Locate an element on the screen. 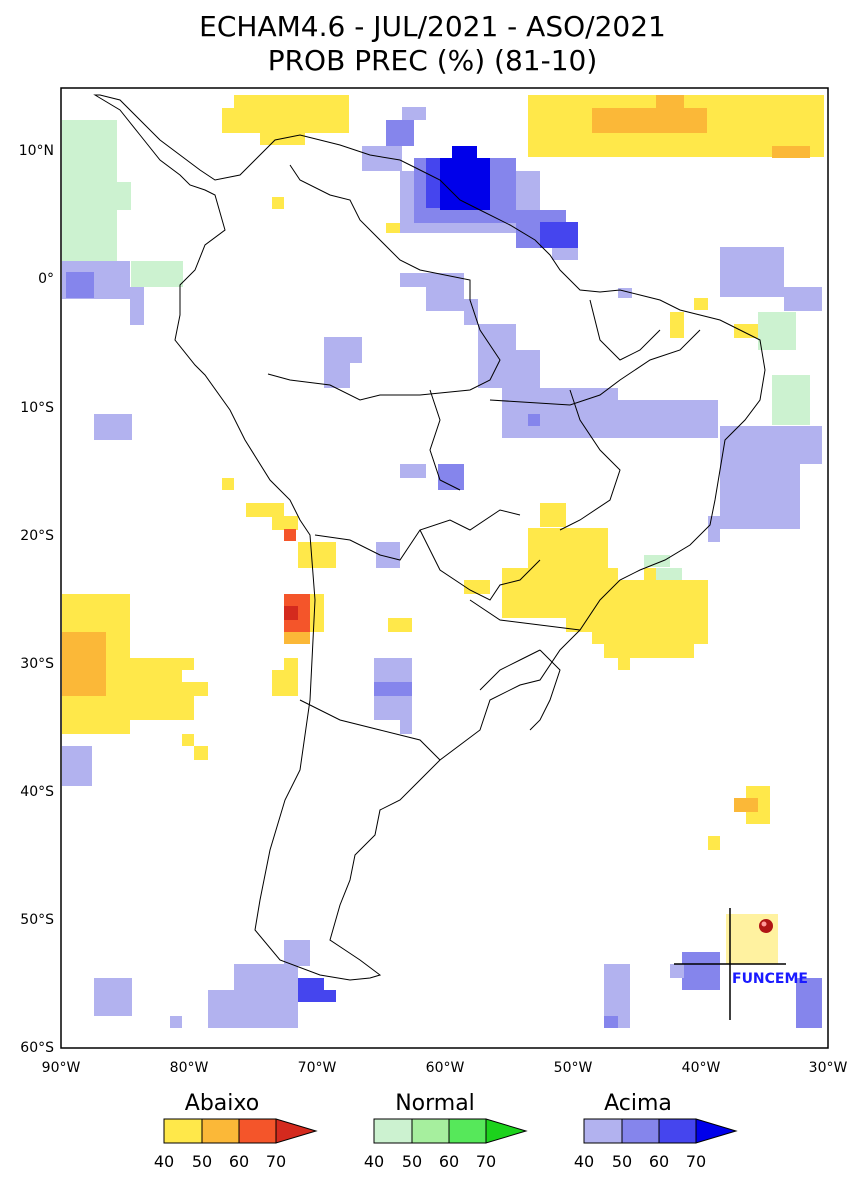 This screenshot has width=865, height=1186. funceme-logo: FUNCEME is located at coordinates (741, 964).